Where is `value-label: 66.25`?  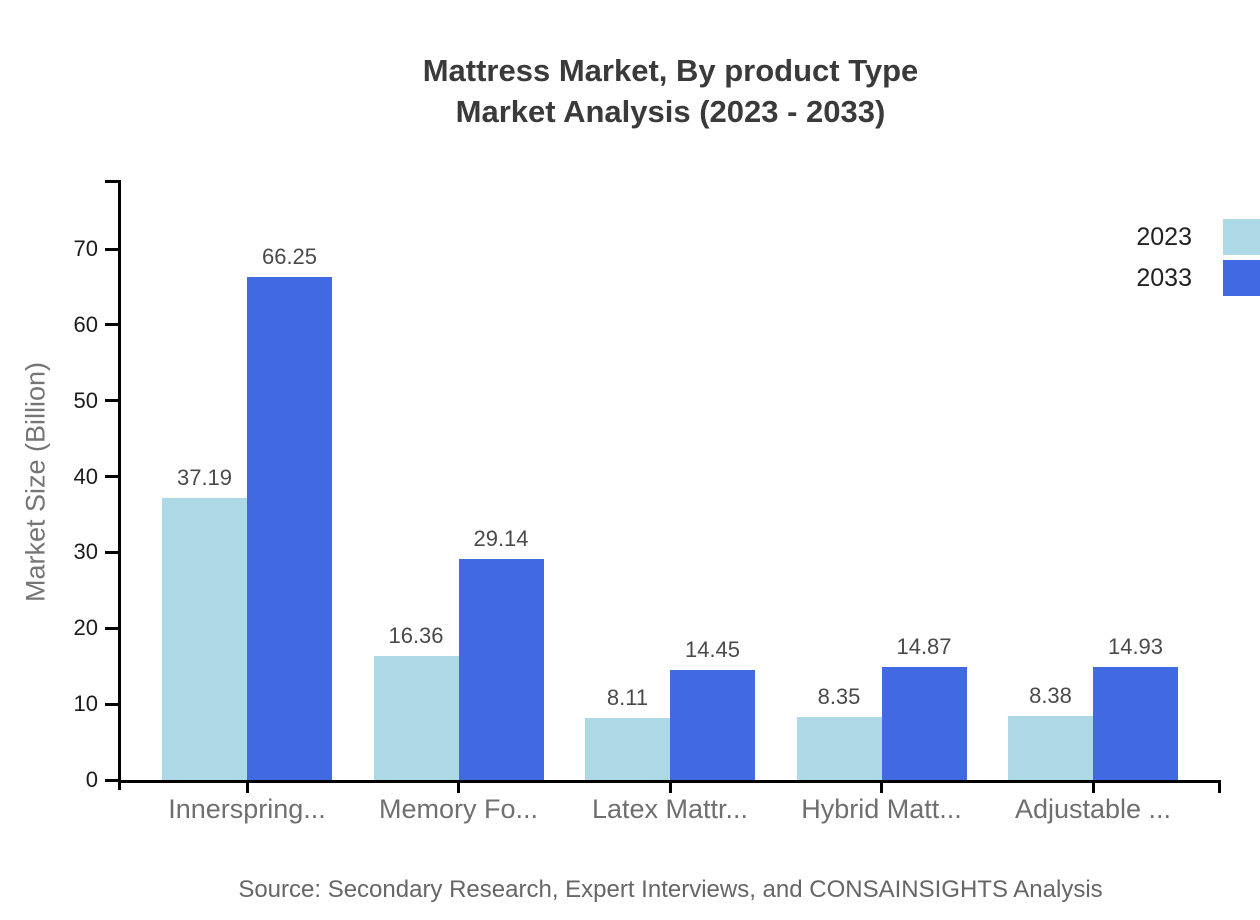
value-label: 66.25 is located at coordinates (289, 257).